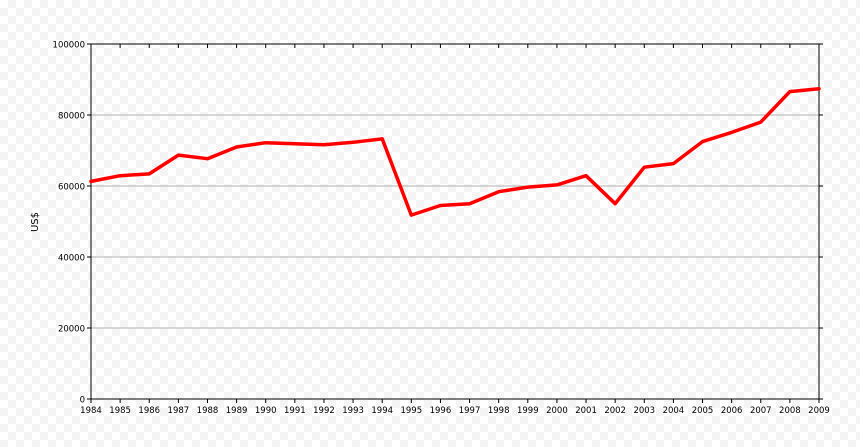  I want to click on x-tick-label: 1987, so click(179, 411).